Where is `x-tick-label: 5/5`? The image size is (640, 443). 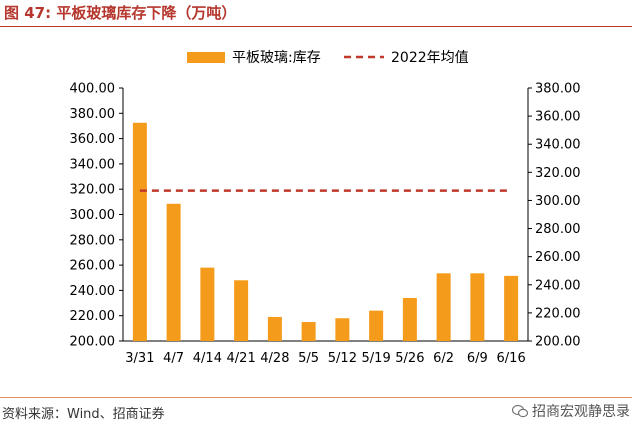 x-tick-label: 5/5 is located at coordinates (308, 358).